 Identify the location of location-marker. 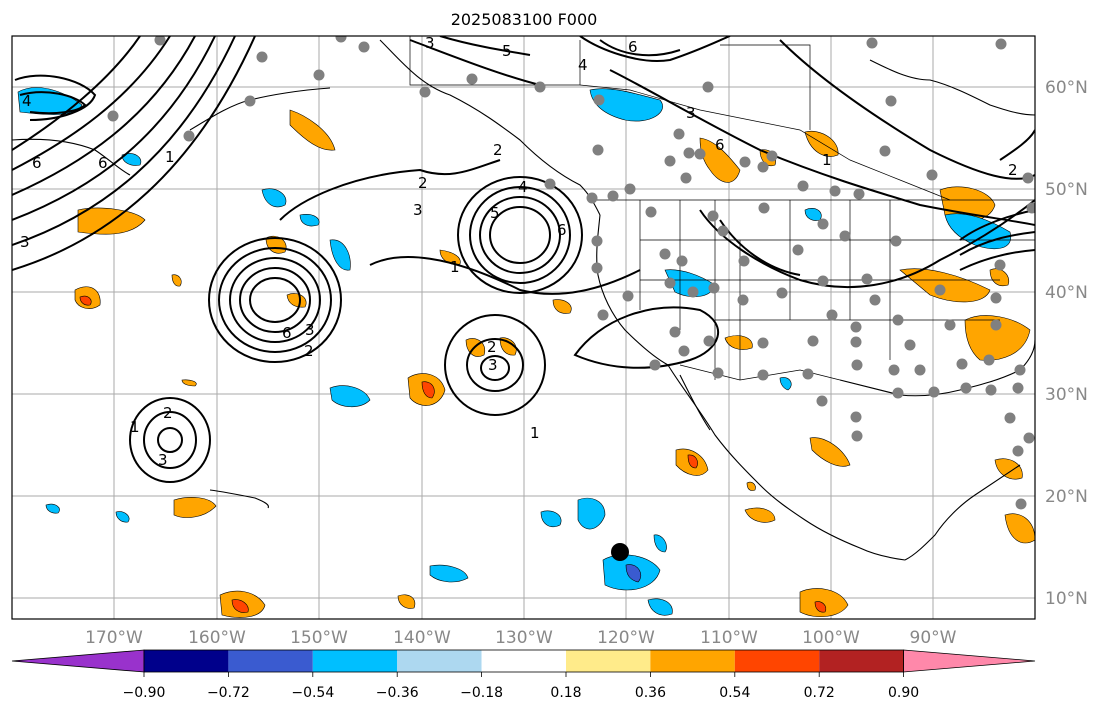
(620, 552).